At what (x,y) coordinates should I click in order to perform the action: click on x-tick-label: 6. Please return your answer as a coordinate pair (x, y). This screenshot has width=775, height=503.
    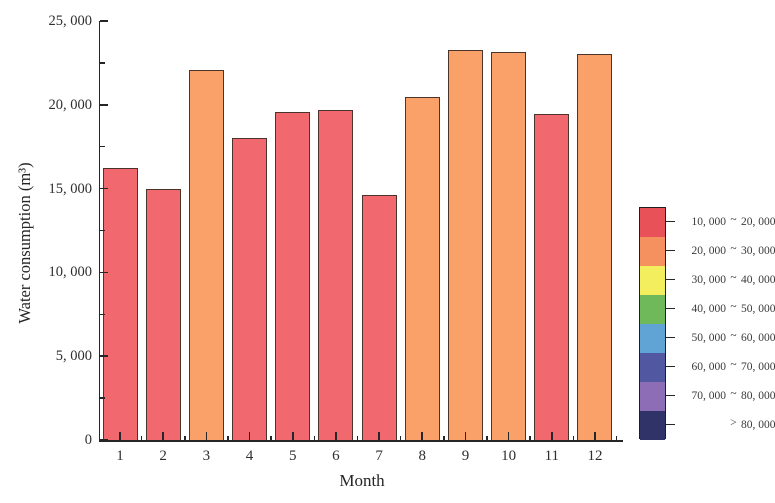
    Looking at the image, I should click on (336, 456).